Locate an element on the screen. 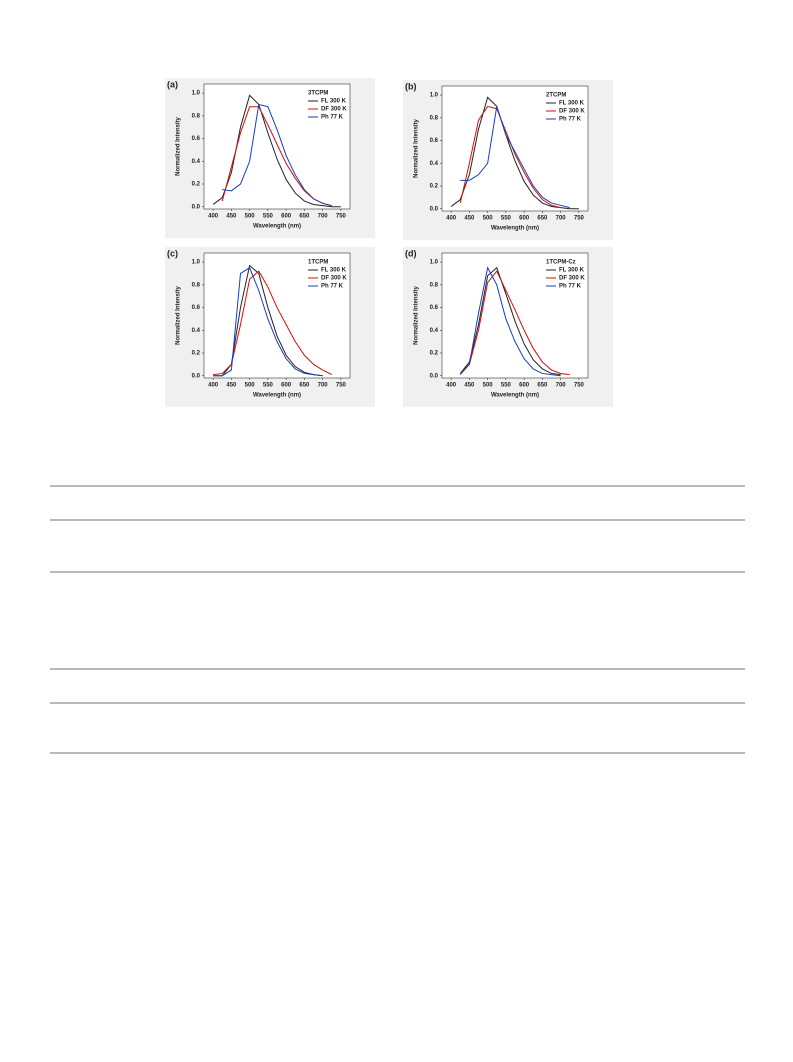 This screenshot has width=793, height=1062. legend-title: 2TCPM is located at coordinates (556, 96).